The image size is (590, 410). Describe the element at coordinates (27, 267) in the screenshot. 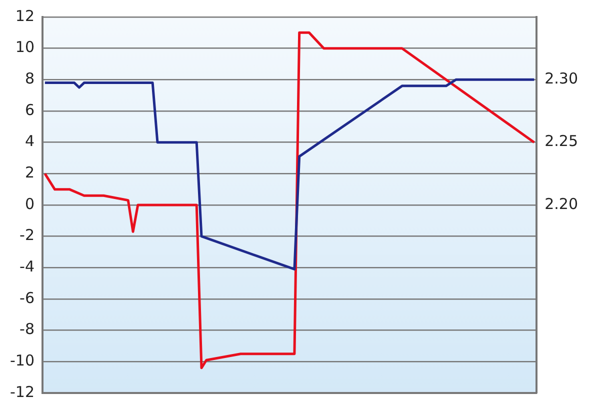

I see `y-tick-label: -4` at that location.